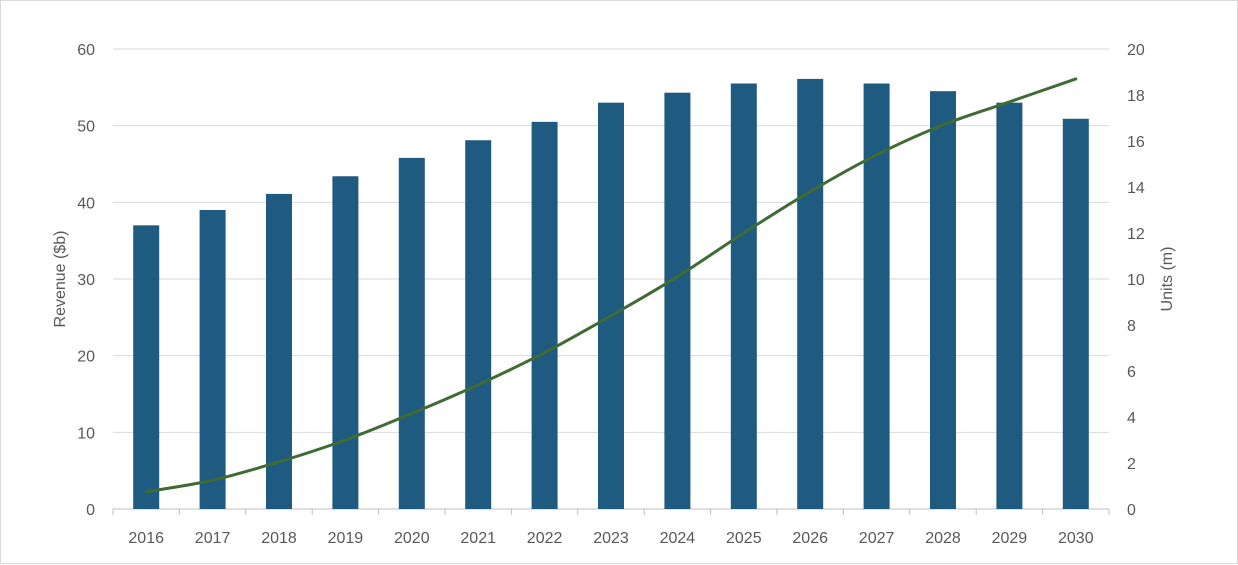 This screenshot has height=565, width=1238. I want to click on left-tick-label: 40, so click(86, 203).